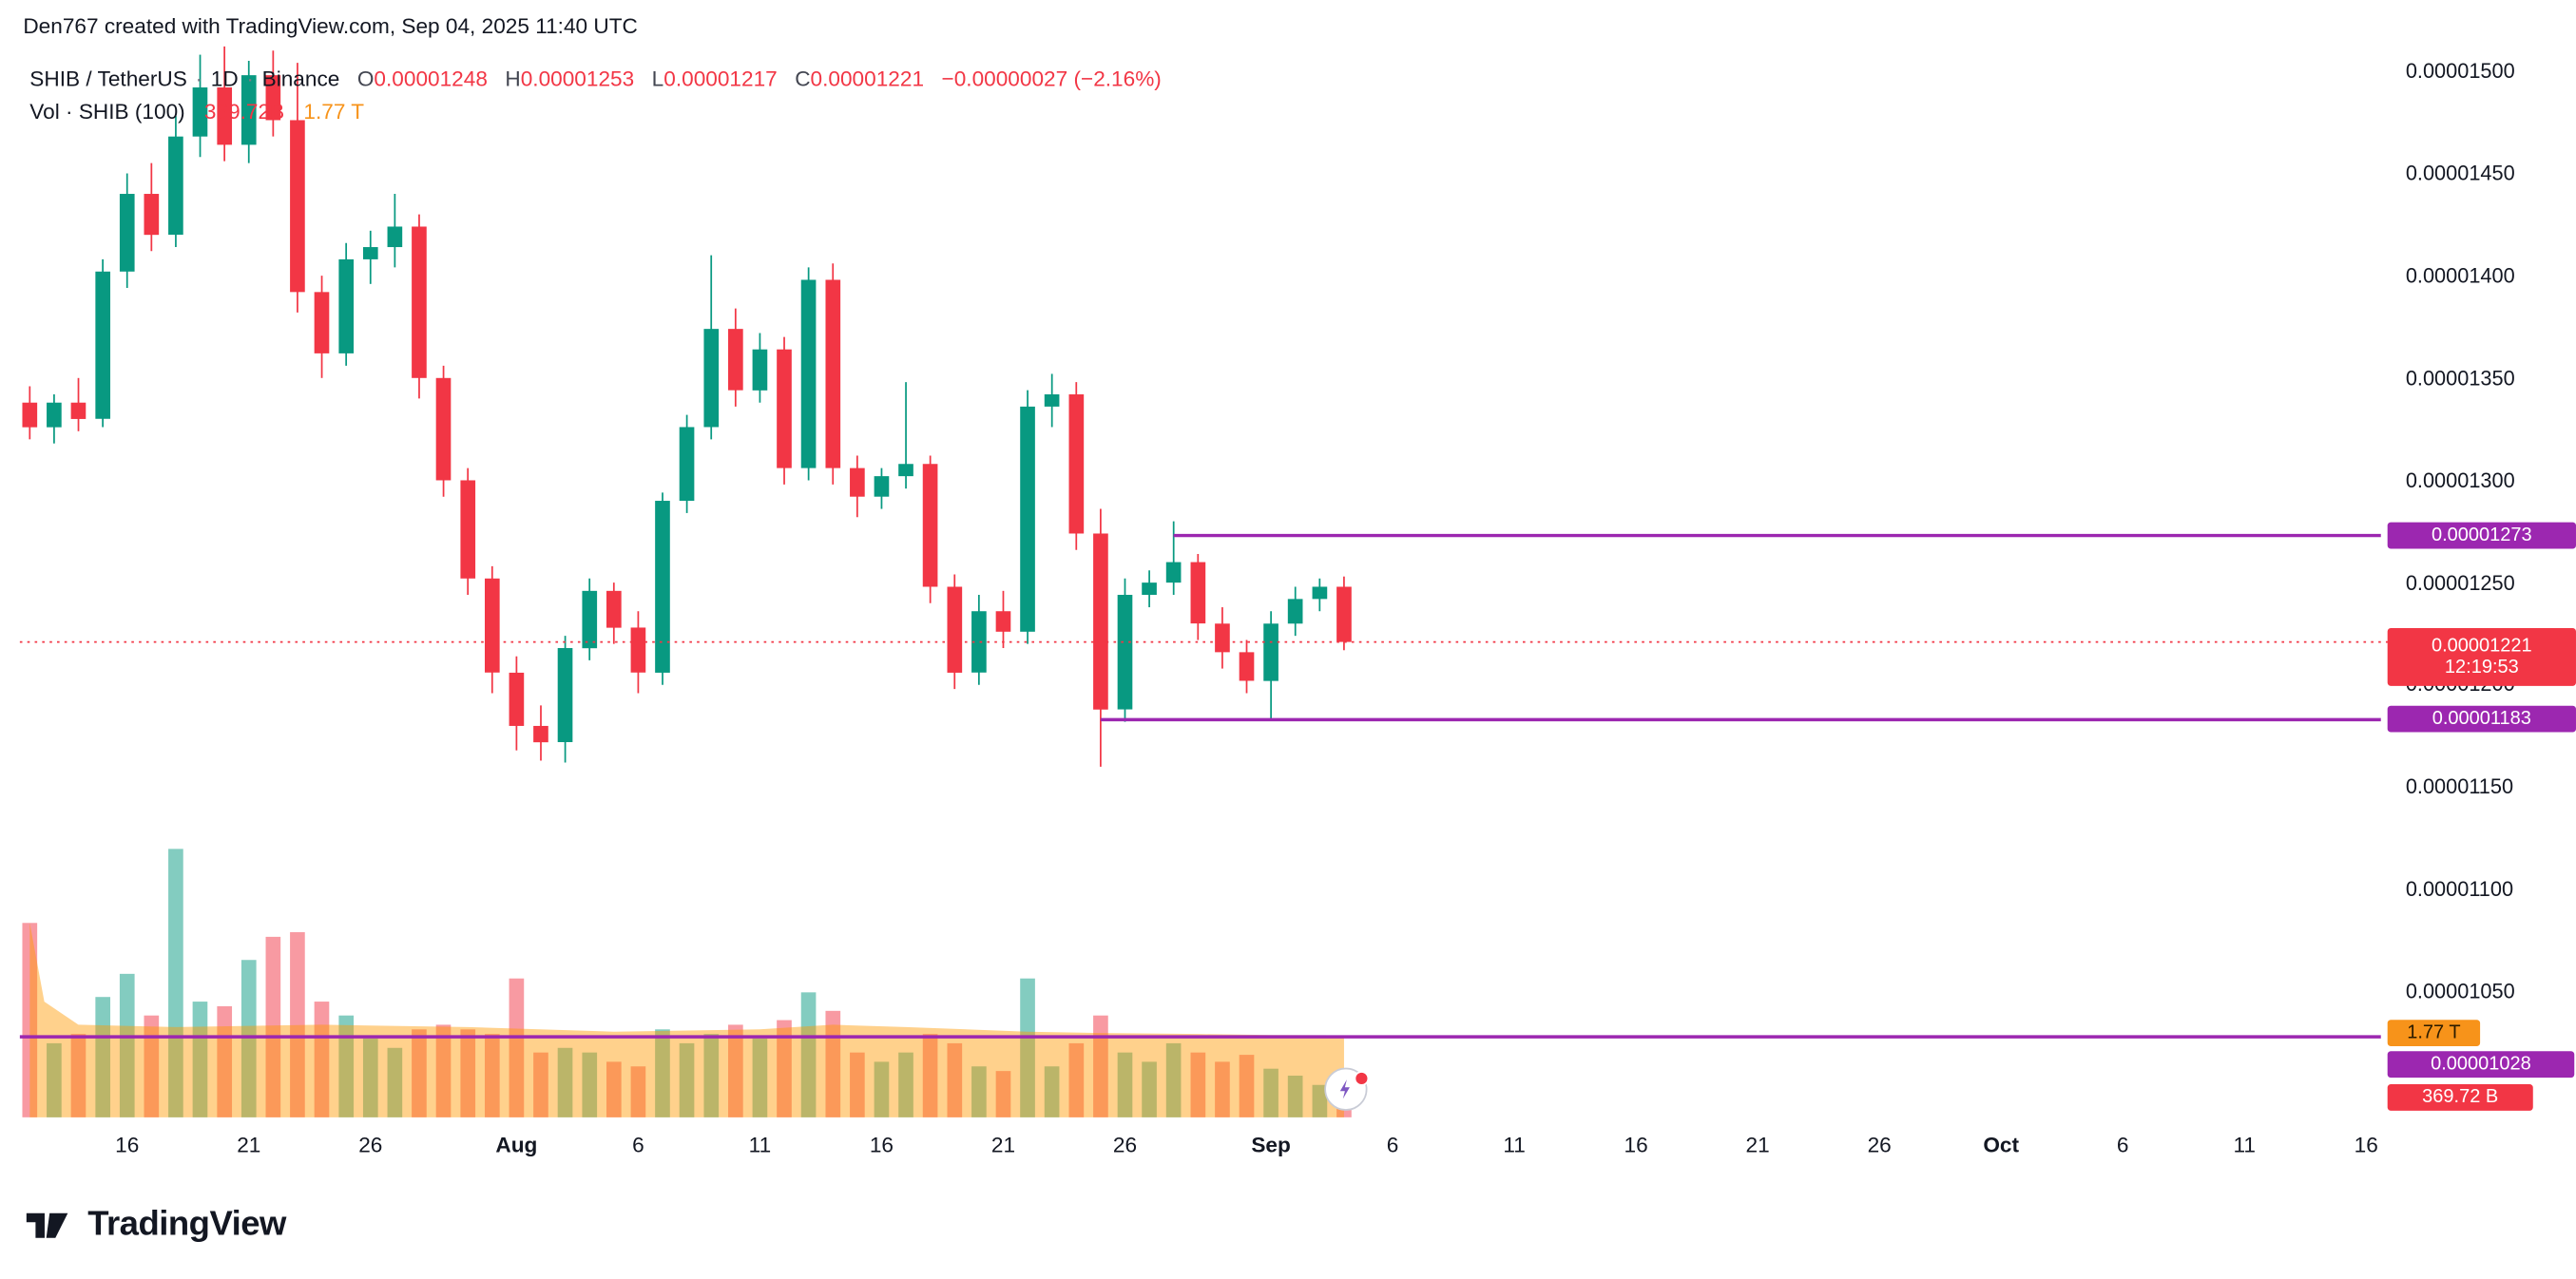  I want to click on x-axis-label: Oct, so click(2002, 1145).